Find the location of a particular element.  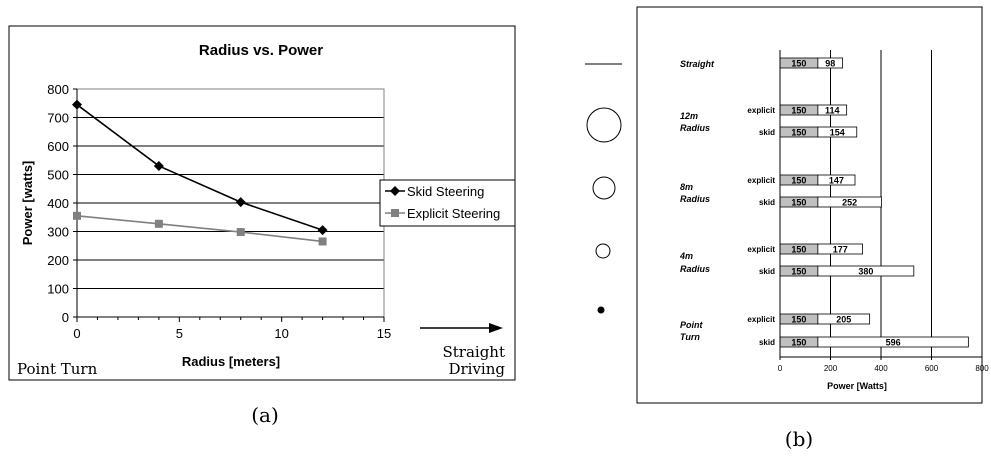

bar-extra-label: 205 is located at coordinates (843, 320).